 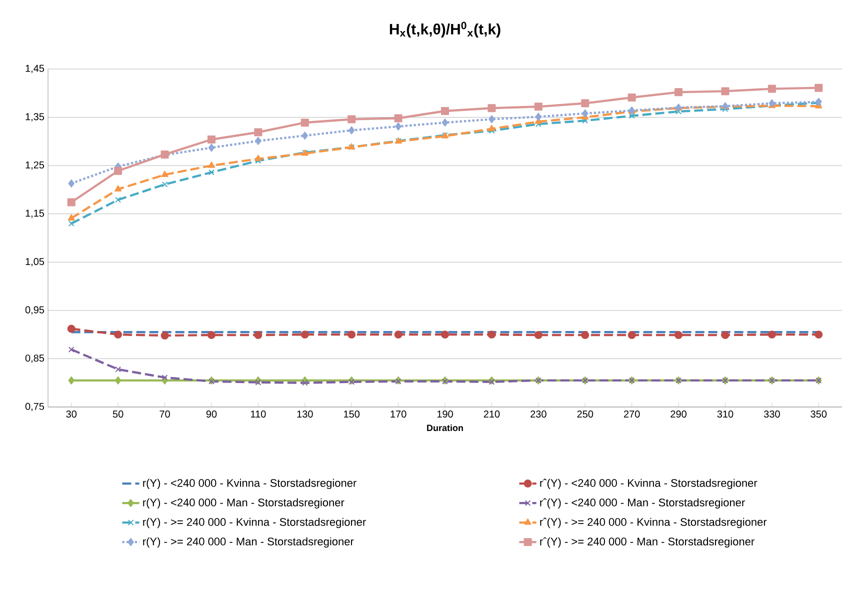 What do you see at coordinates (398, 414) in the screenshot?
I see `x-tick-label: 170` at bounding box center [398, 414].